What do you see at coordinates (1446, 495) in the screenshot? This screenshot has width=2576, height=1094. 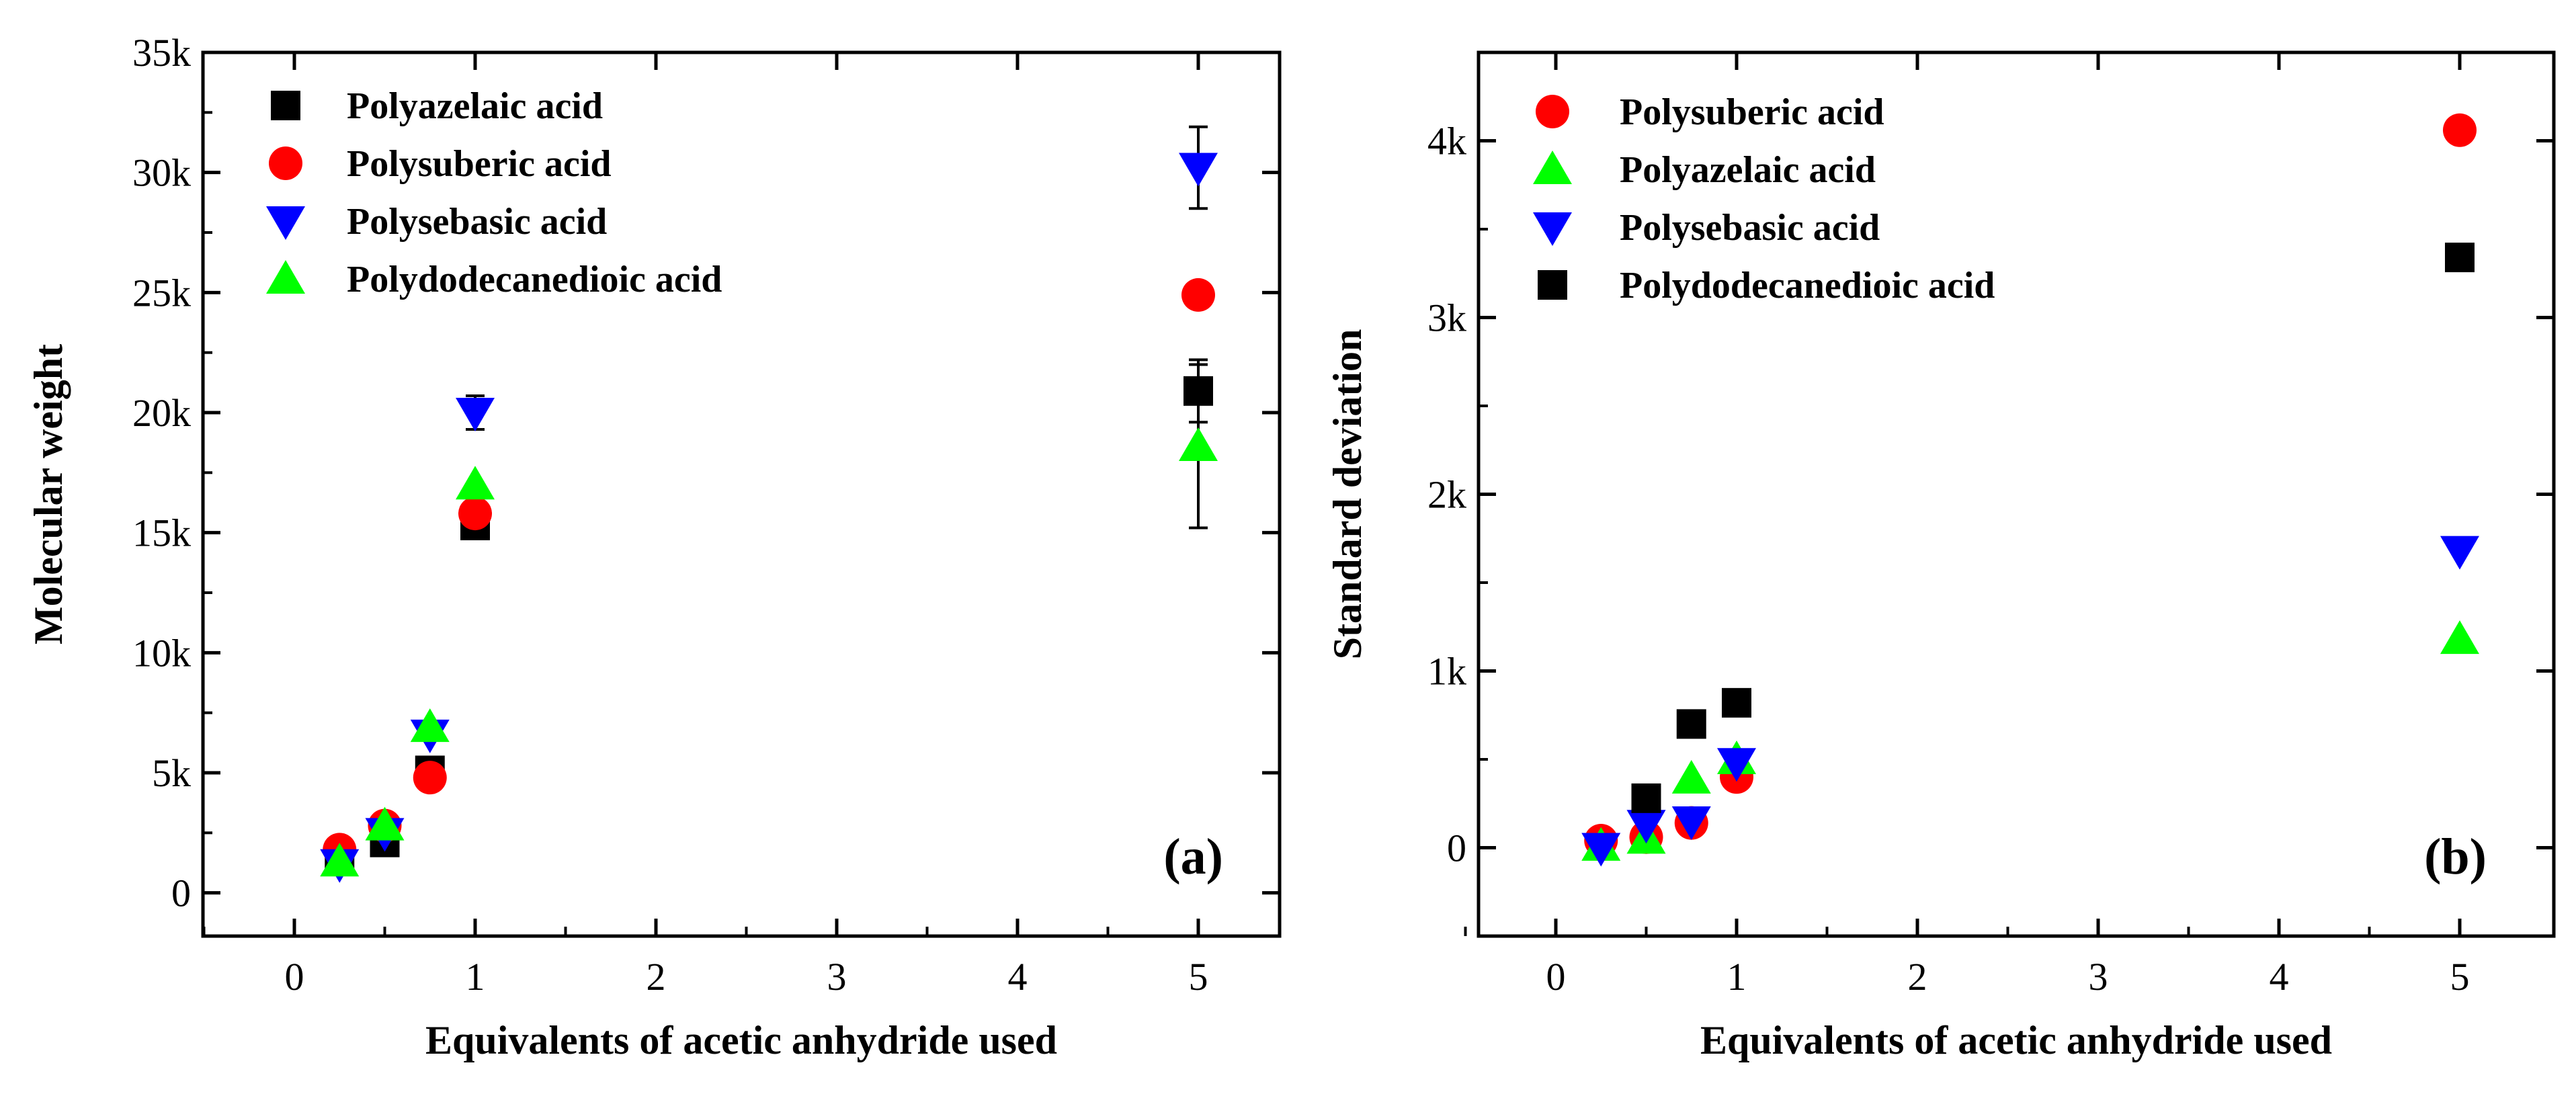 I see `y-tick-label: 2k` at bounding box center [1446, 495].